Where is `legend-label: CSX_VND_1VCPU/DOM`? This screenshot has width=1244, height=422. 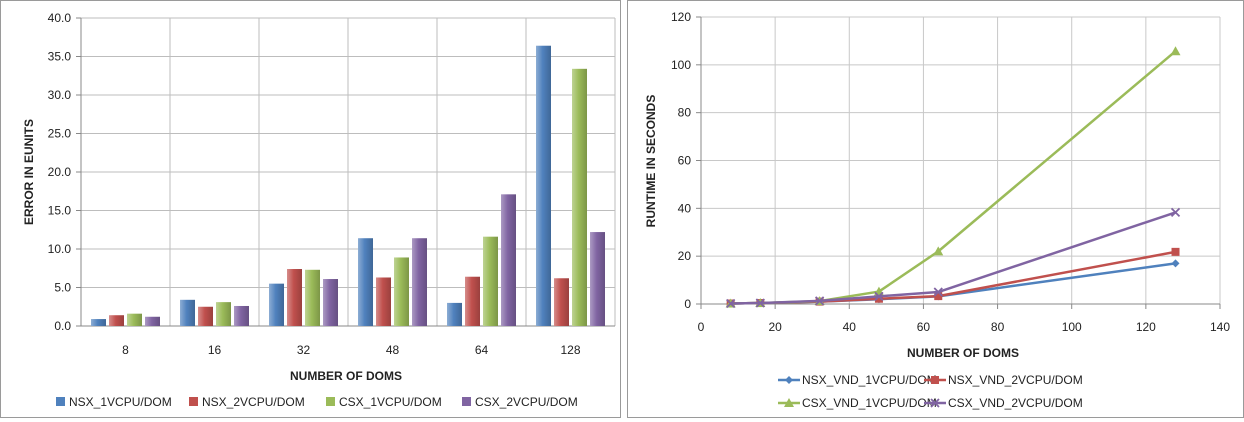
legend-label: CSX_VND_1VCPU/DOM is located at coordinates (869, 403).